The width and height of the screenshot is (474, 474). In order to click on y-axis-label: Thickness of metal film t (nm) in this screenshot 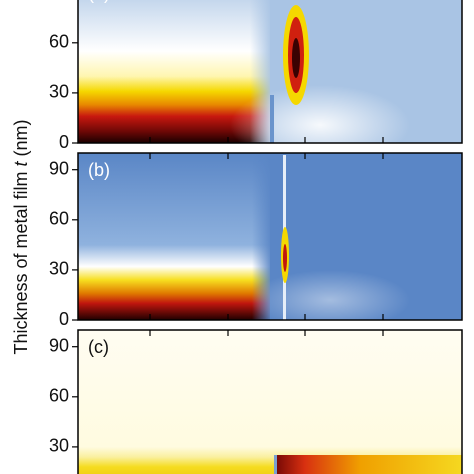, I will do `click(21, 236)`.